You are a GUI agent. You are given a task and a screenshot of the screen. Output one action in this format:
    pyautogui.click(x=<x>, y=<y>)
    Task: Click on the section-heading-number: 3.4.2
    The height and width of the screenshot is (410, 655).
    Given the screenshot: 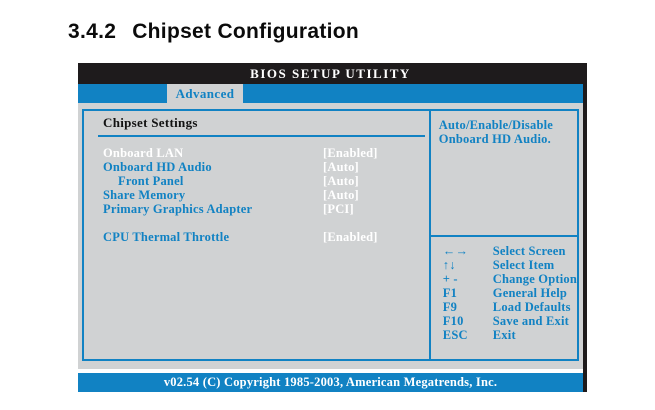 What is the action you would take?
    pyautogui.click(x=92, y=31)
    